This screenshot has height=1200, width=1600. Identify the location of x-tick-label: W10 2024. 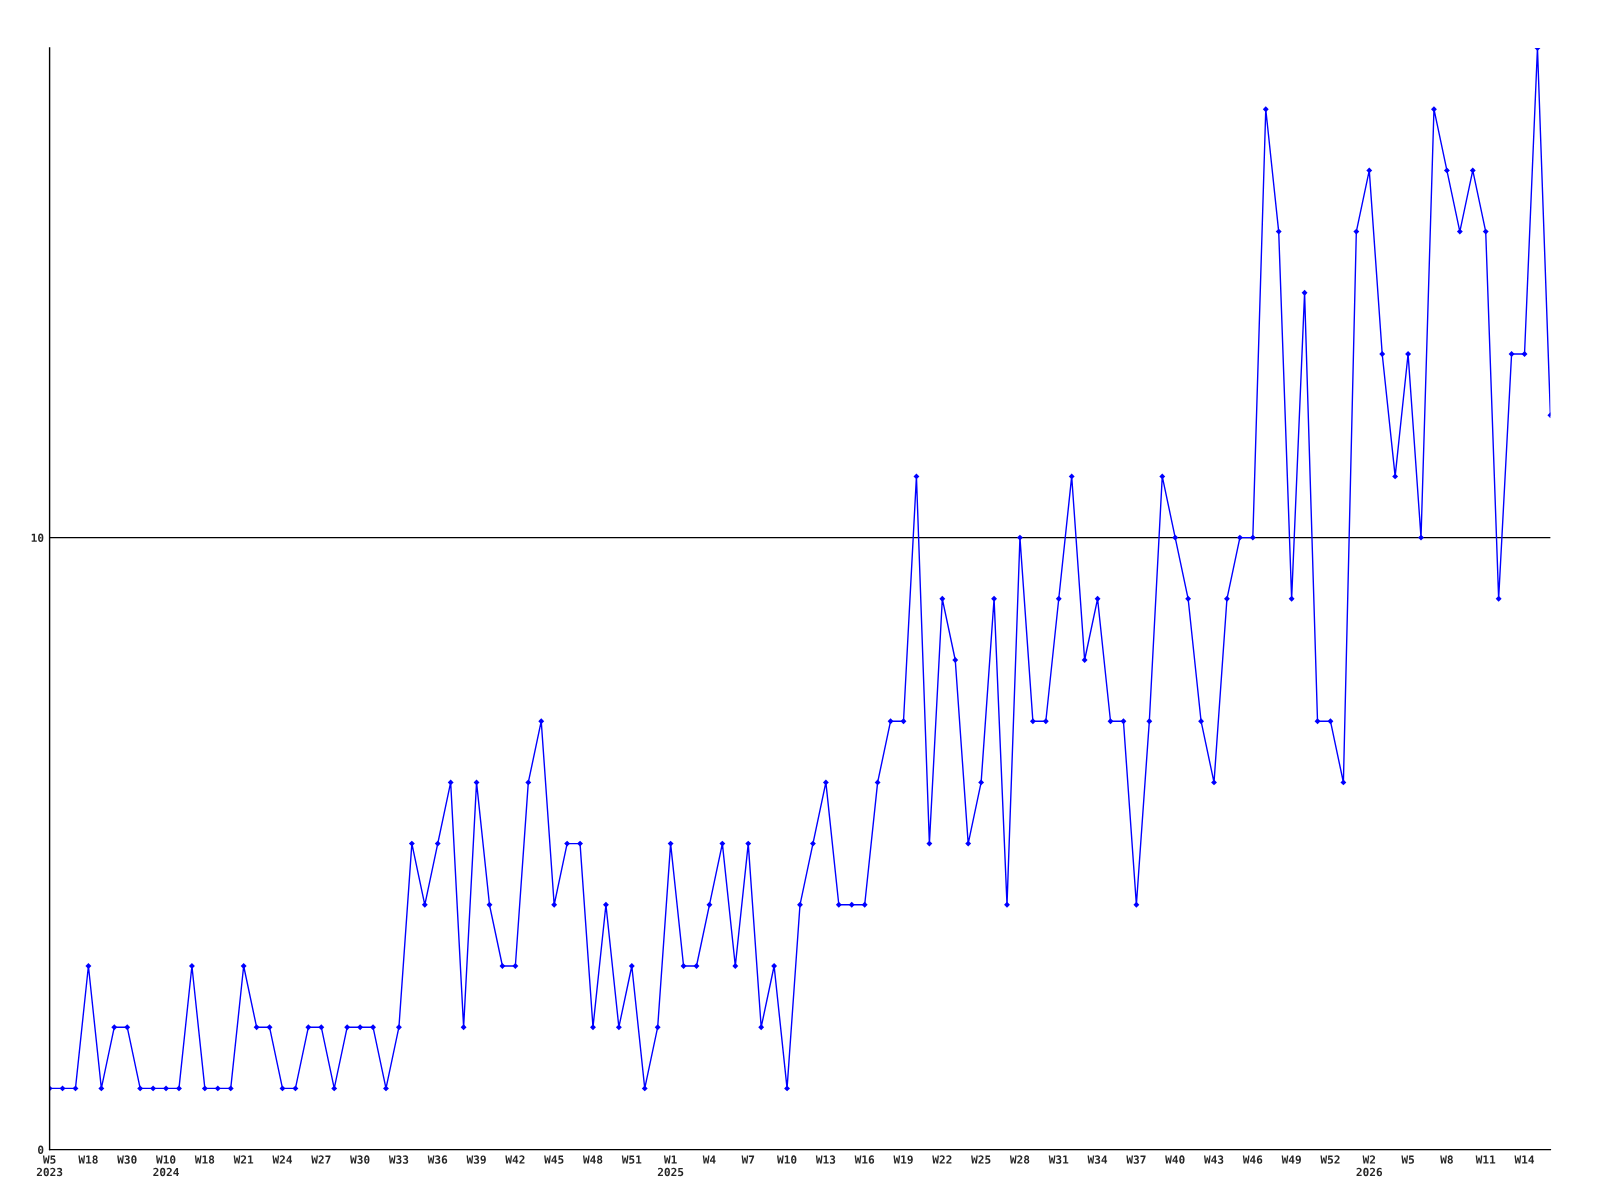
(166, 1166).